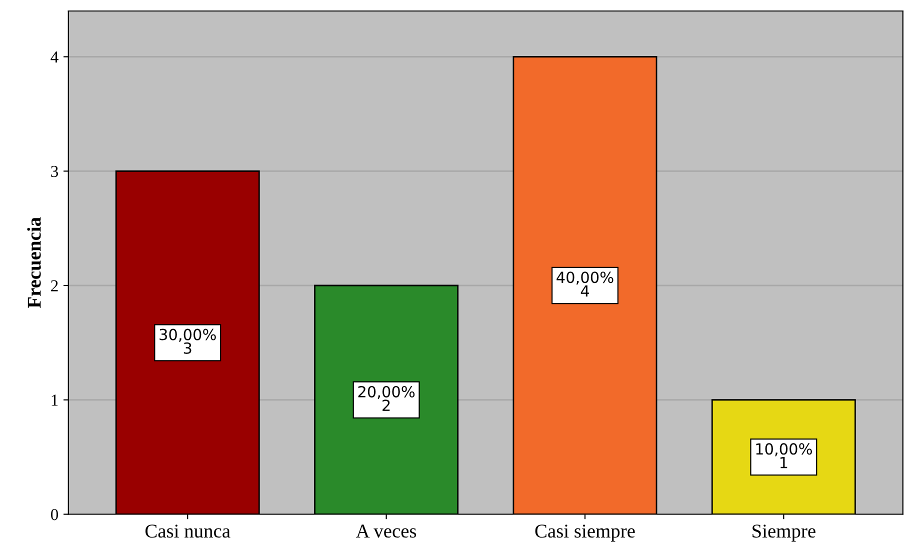 The width and height of the screenshot is (912, 550). Describe the element at coordinates (784, 533) in the screenshot. I see `x-tick-label: Siempre` at that location.